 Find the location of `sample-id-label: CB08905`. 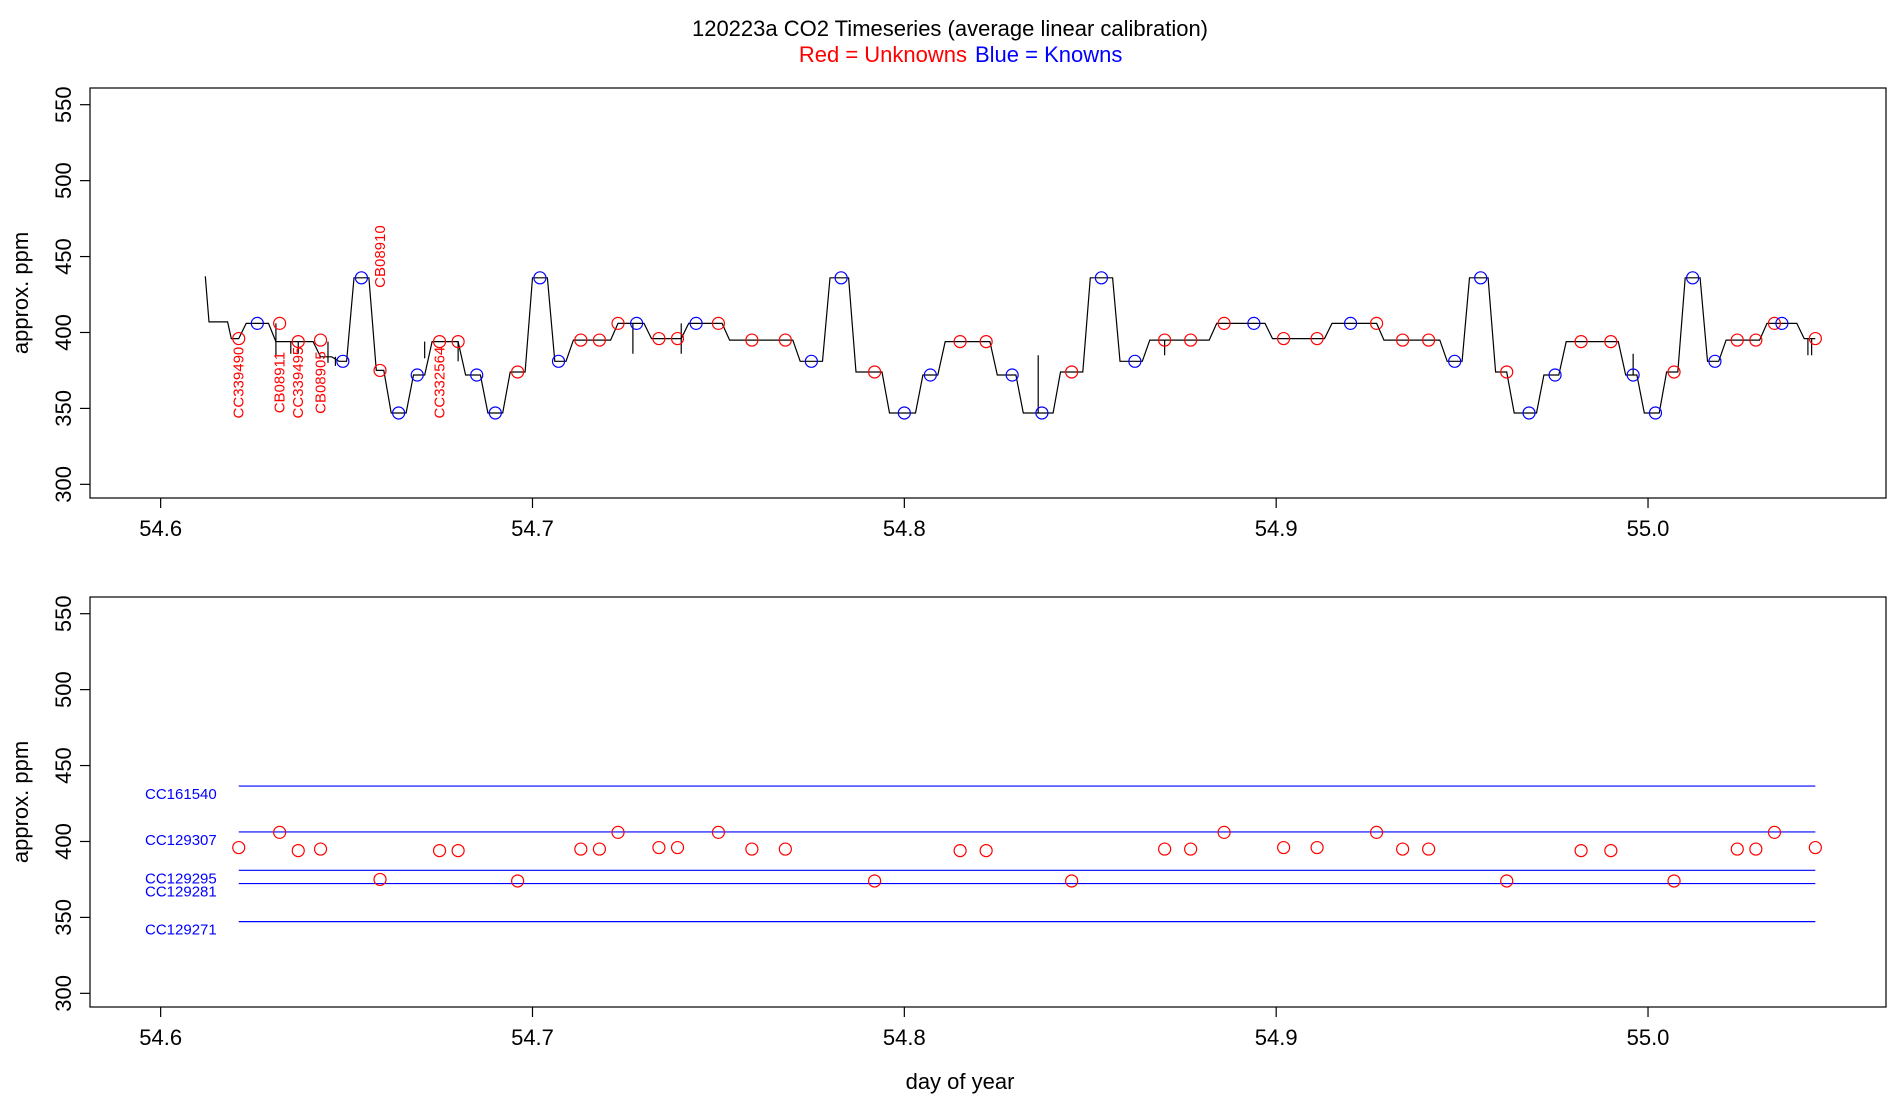

sample-id-label: CB08905 is located at coordinates (321, 382).